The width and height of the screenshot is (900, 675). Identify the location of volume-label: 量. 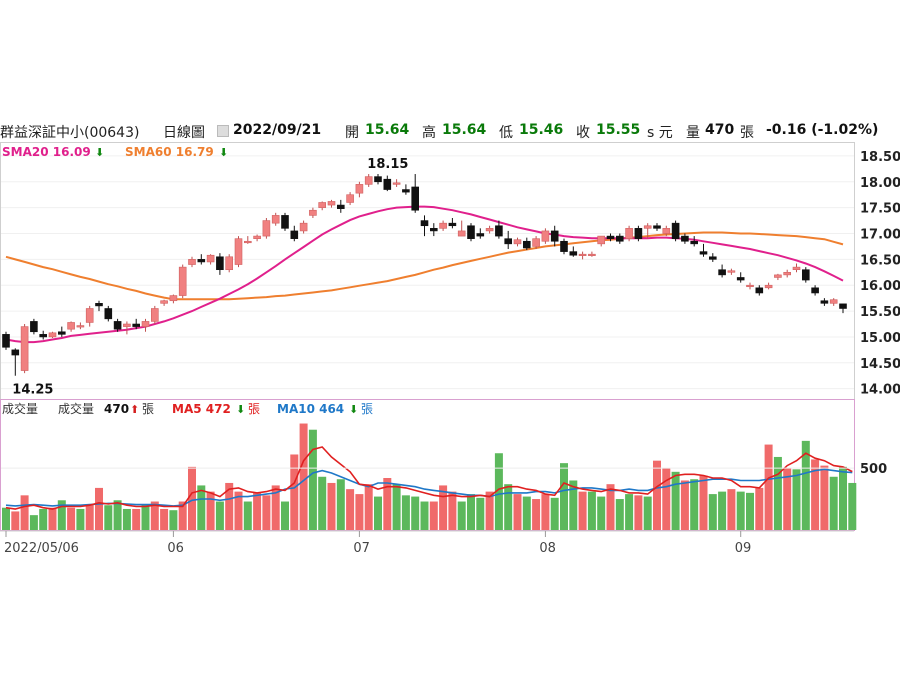
(693, 133).